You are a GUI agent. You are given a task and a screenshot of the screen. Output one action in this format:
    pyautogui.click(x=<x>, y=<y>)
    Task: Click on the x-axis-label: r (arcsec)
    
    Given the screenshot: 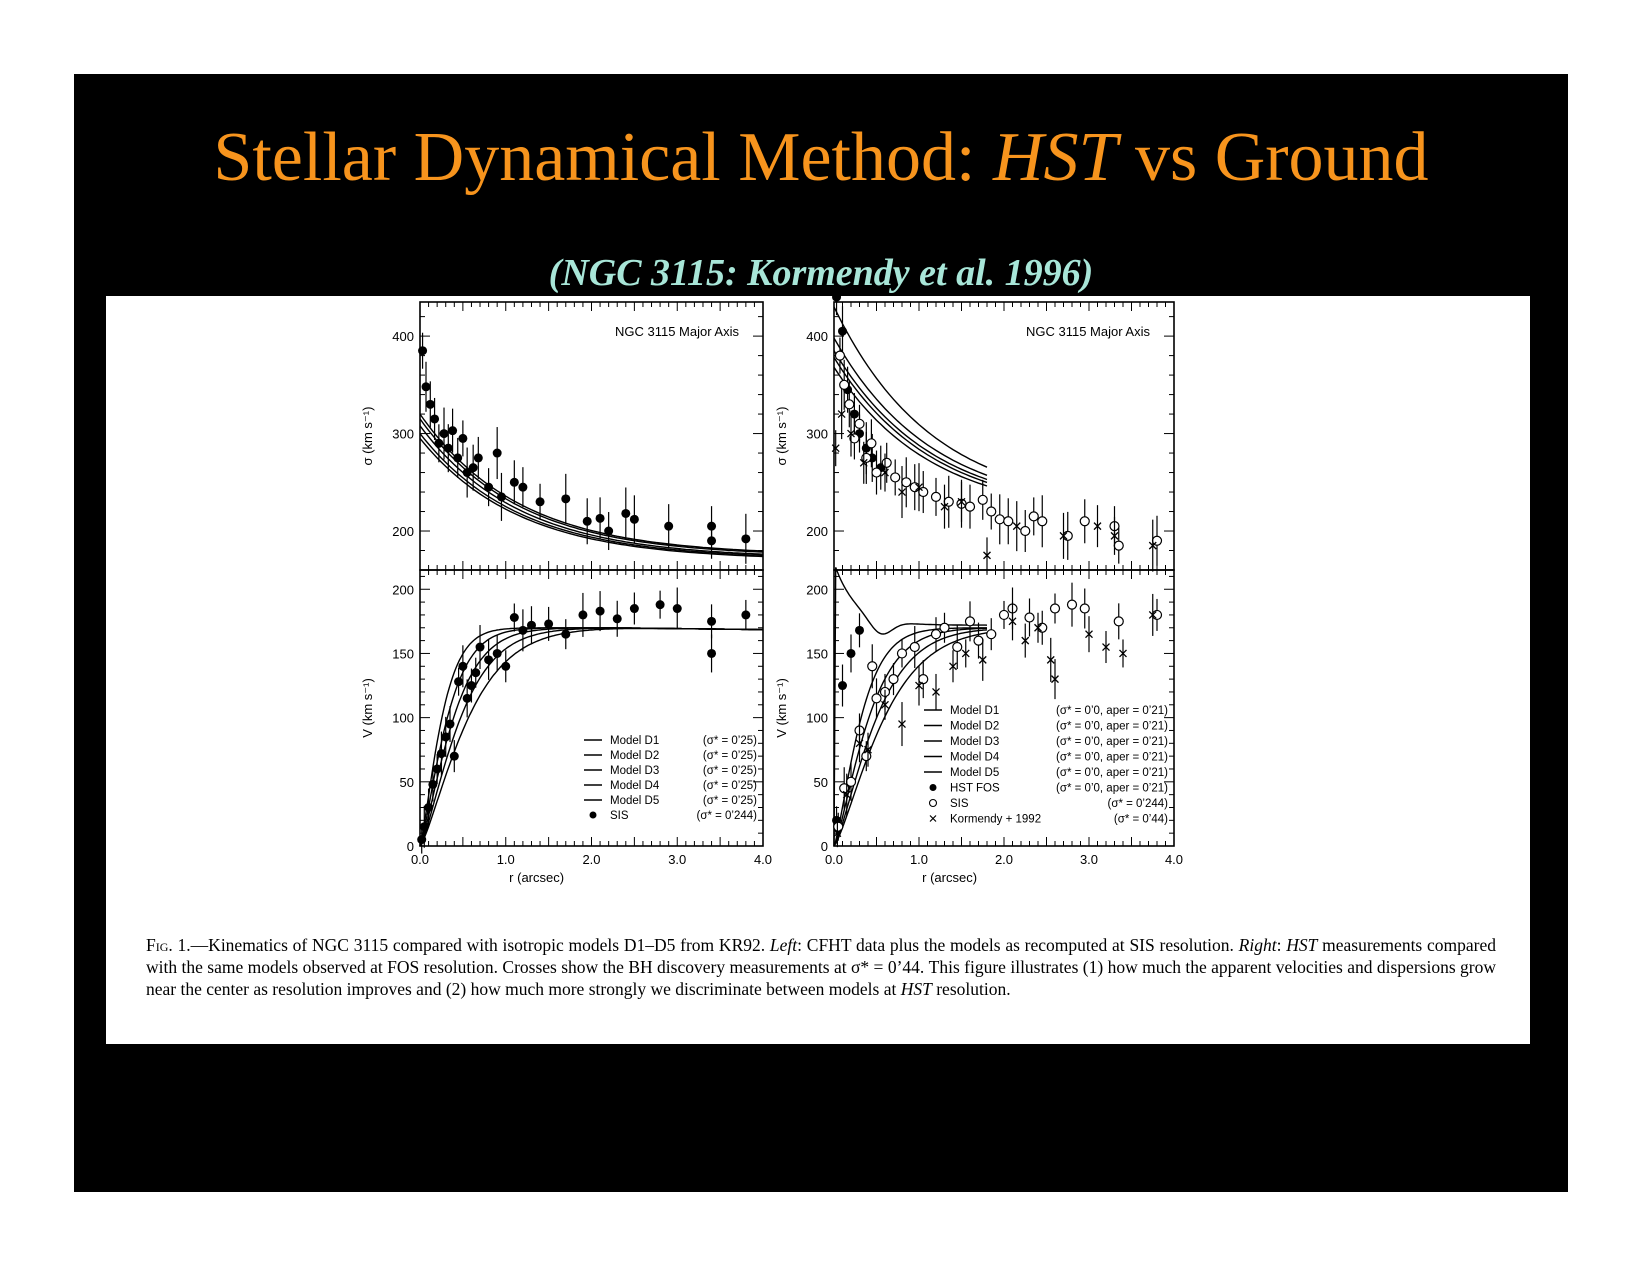 What is the action you would take?
    pyautogui.click(x=536, y=877)
    